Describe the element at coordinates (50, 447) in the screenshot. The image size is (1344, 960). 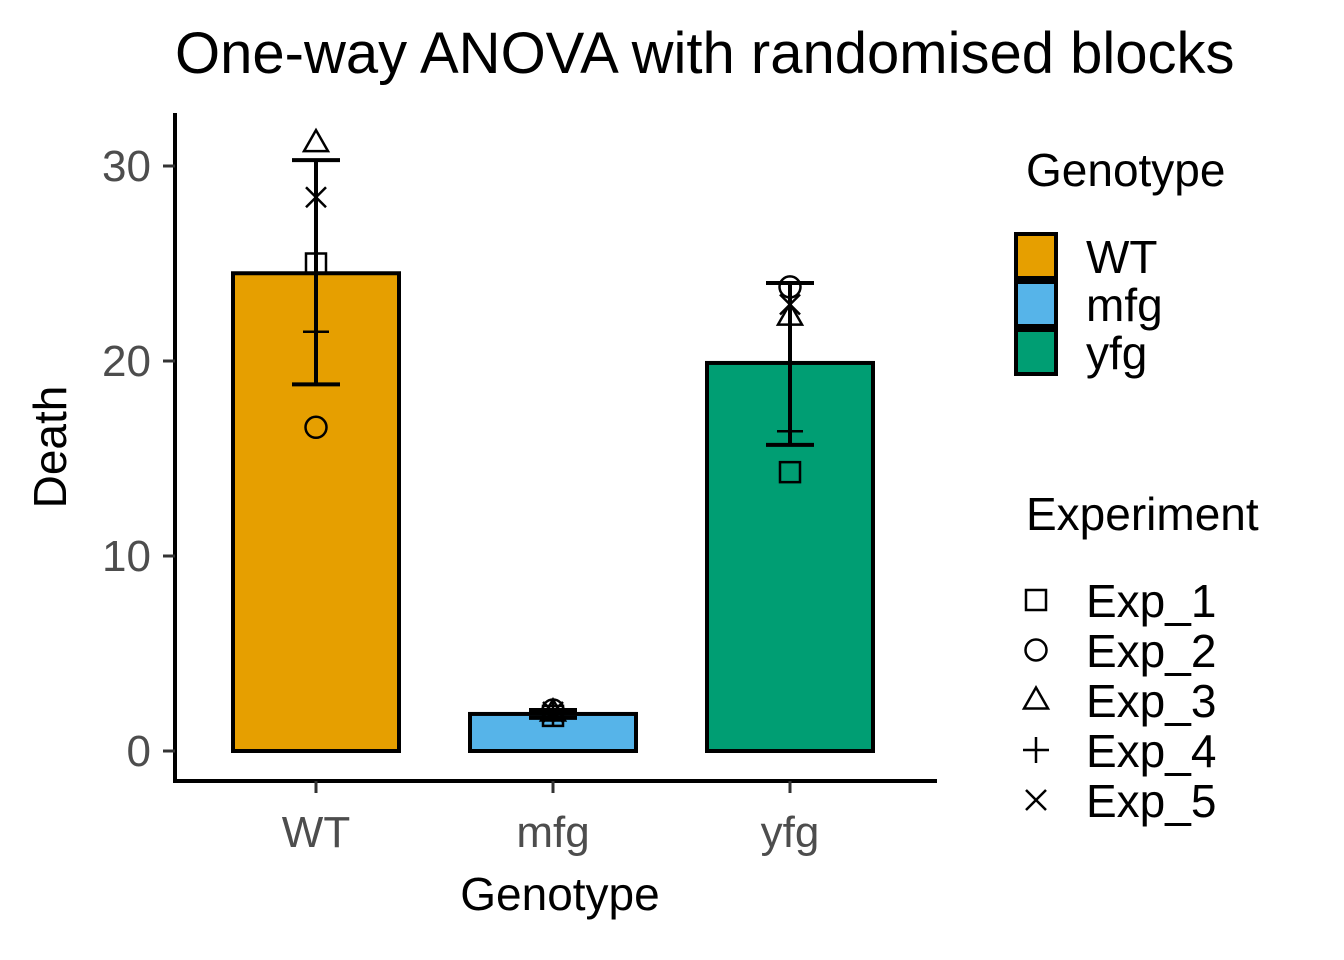
I see `y-axis-title: Death` at that location.